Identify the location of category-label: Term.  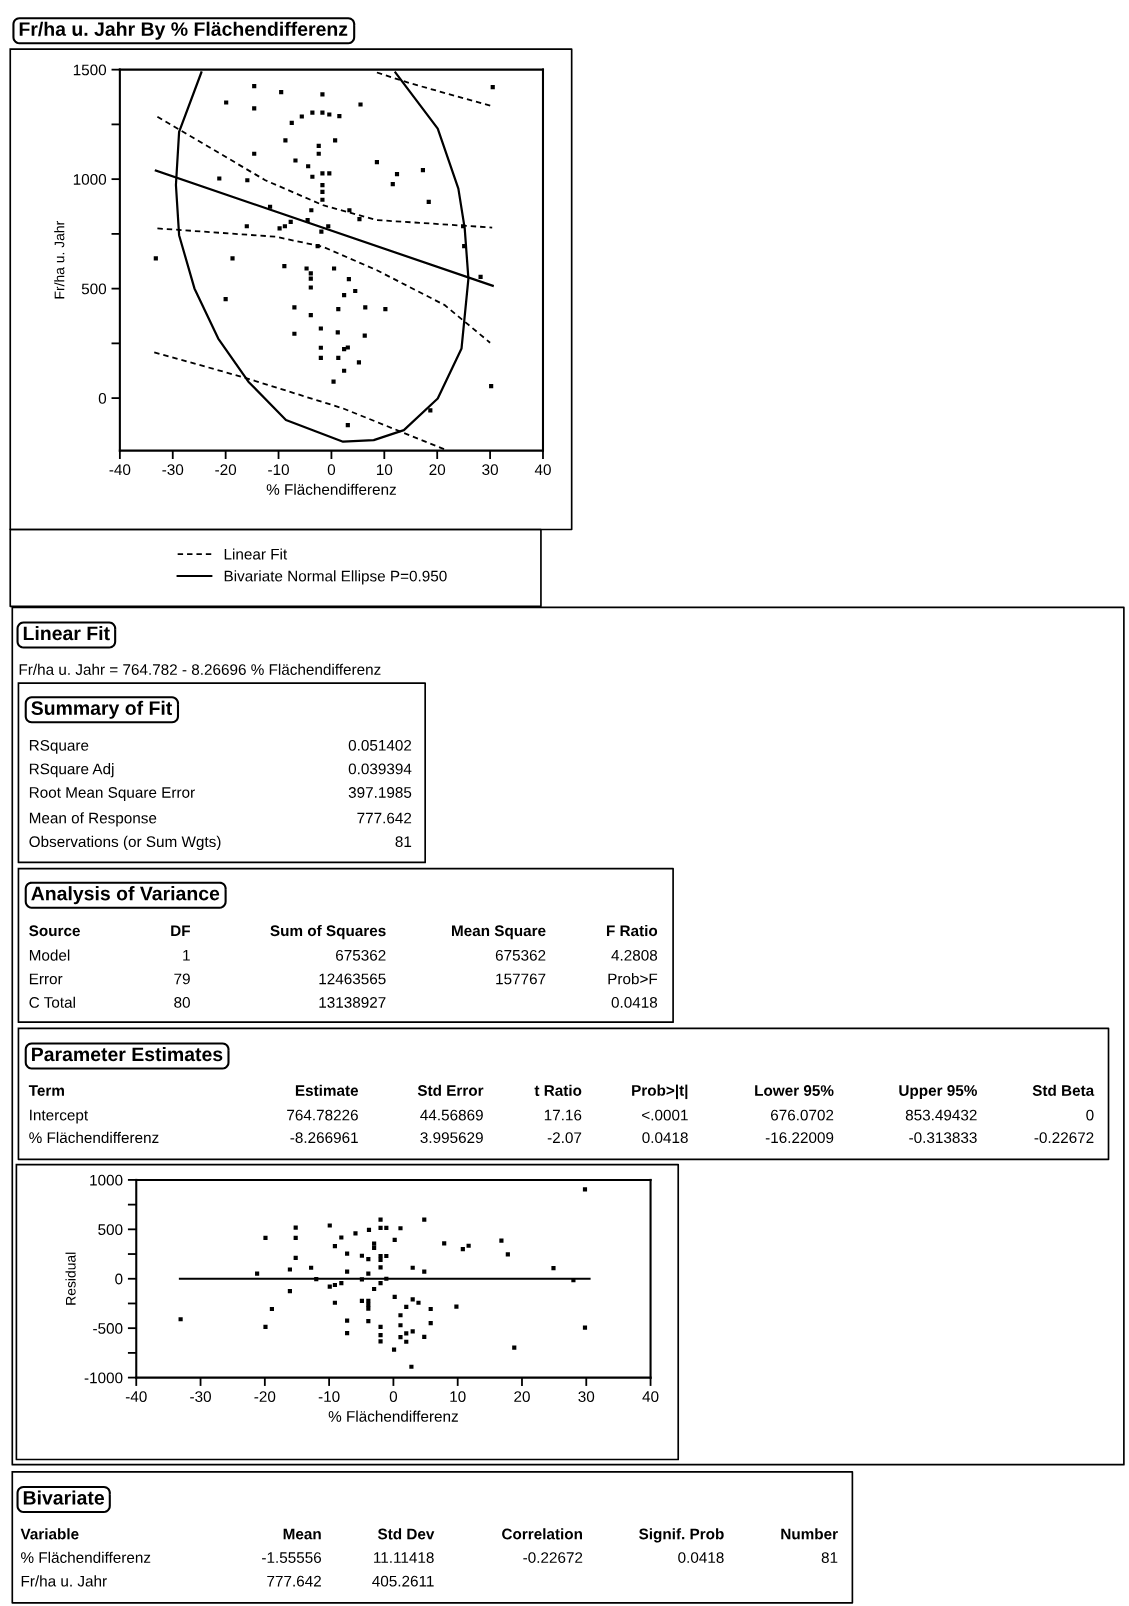
(46, 1090).